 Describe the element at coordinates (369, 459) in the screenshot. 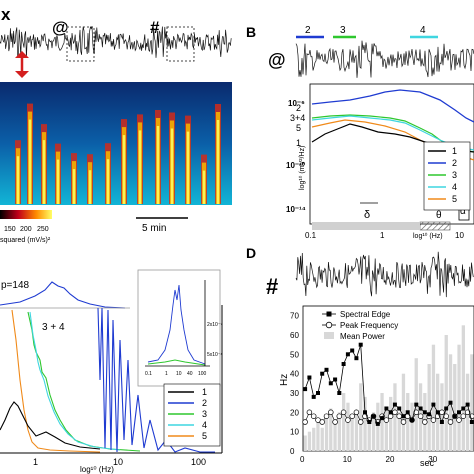

I see `panel-d-x-ticks: 0 10 20 30` at that location.